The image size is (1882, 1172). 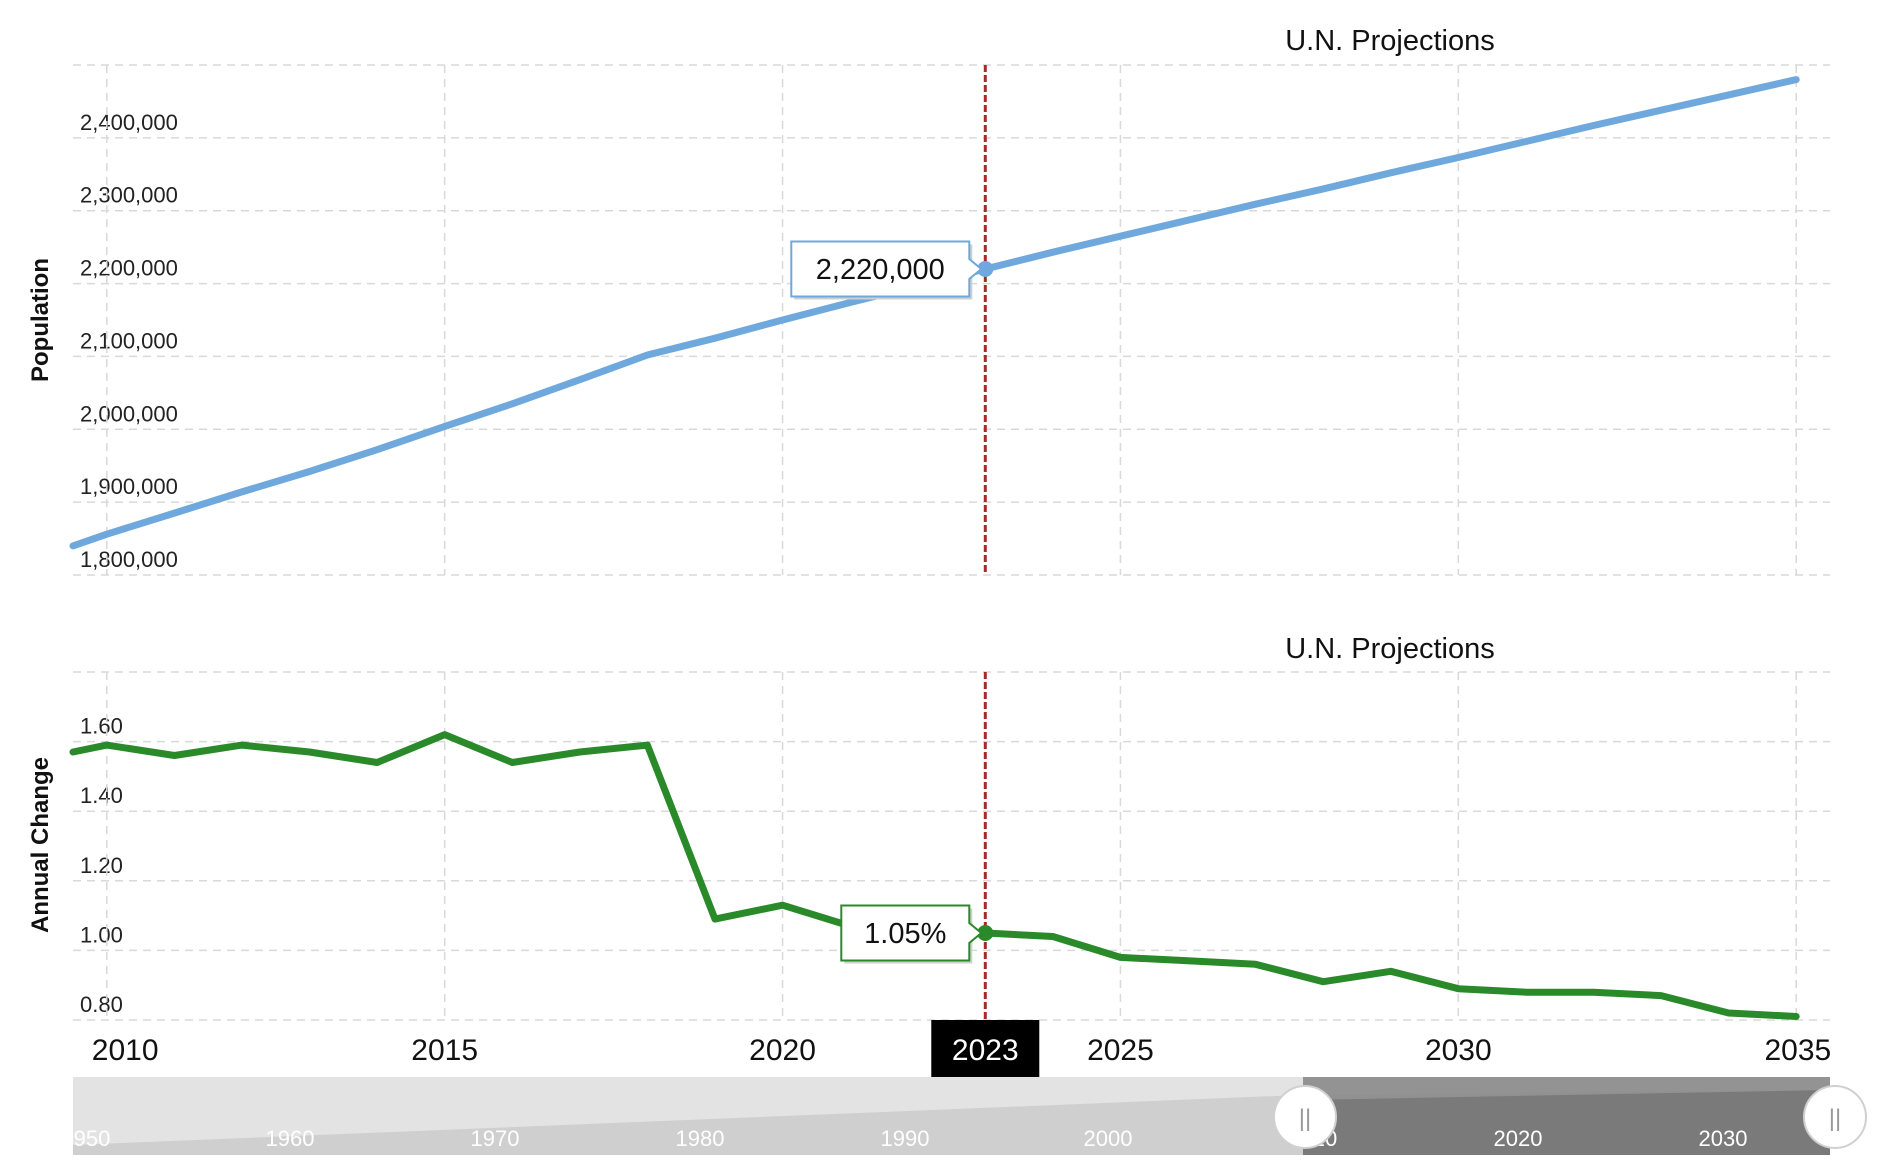 What do you see at coordinates (1797, 1050) in the screenshot?
I see `x-tick-label: 2035` at bounding box center [1797, 1050].